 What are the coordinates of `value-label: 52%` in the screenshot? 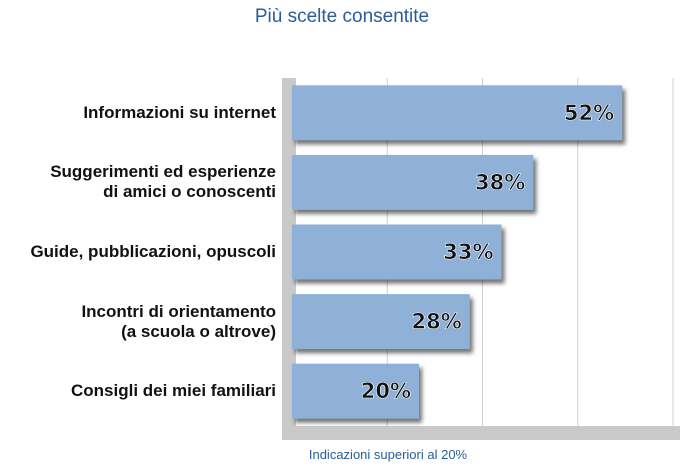 It's located at (589, 113).